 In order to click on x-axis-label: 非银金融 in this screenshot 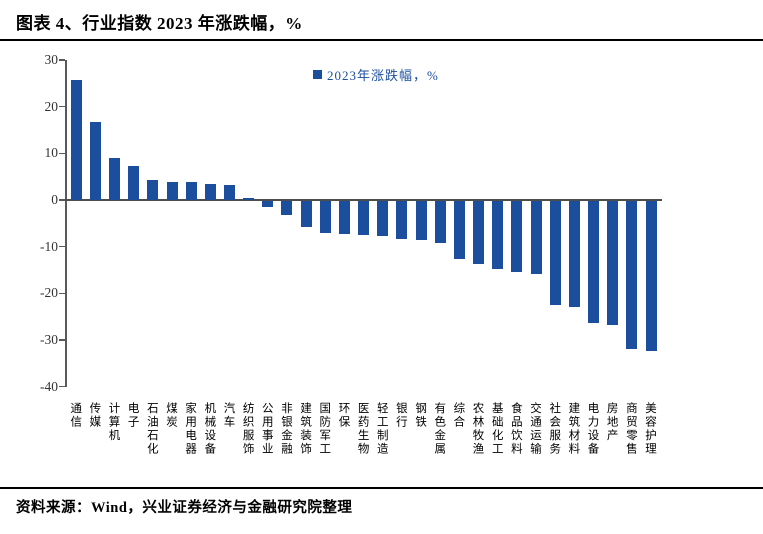, I will do `click(285, 429)`.